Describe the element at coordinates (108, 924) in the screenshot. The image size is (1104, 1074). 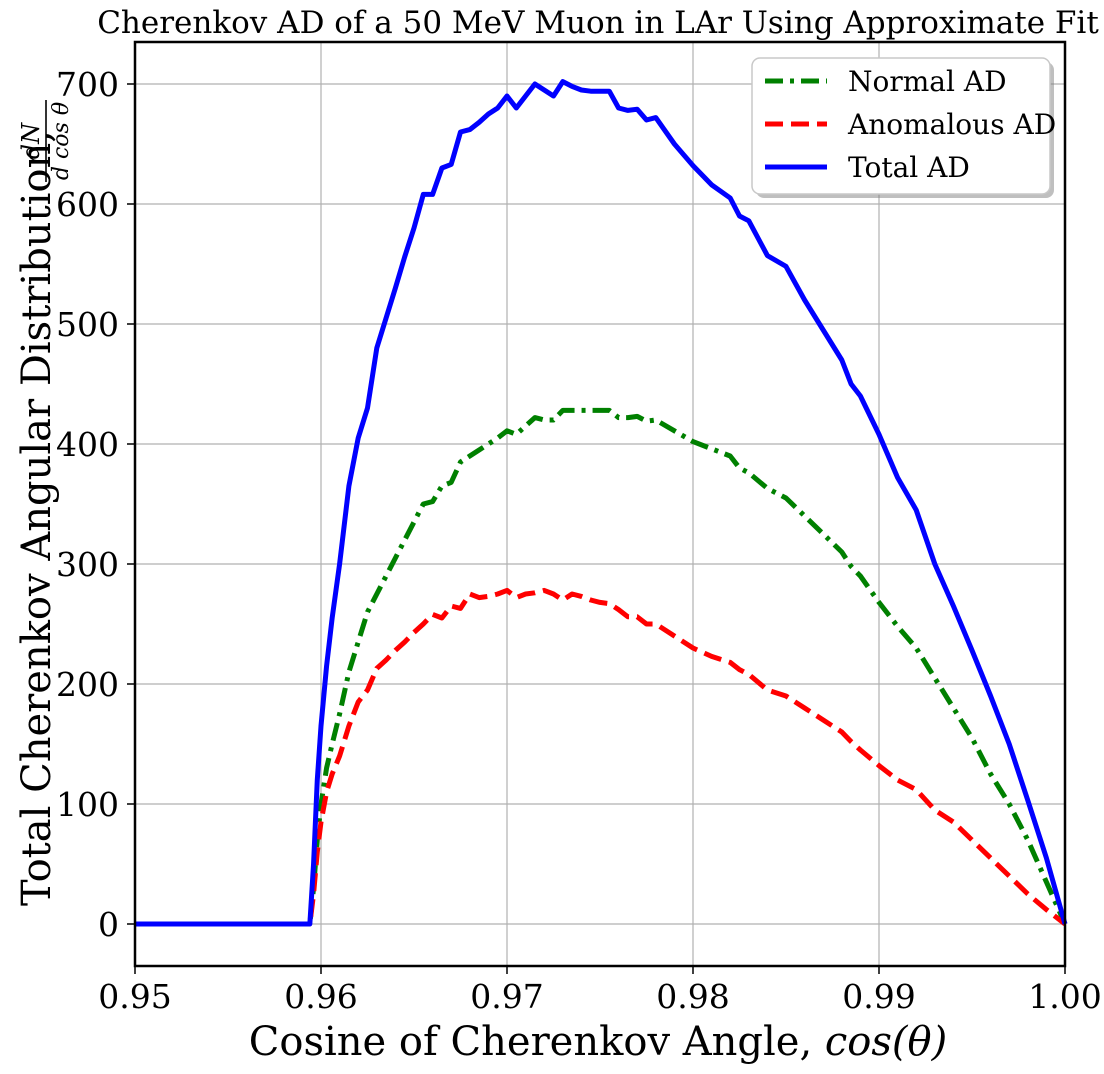
I see `y-tick-label: 0` at that location.